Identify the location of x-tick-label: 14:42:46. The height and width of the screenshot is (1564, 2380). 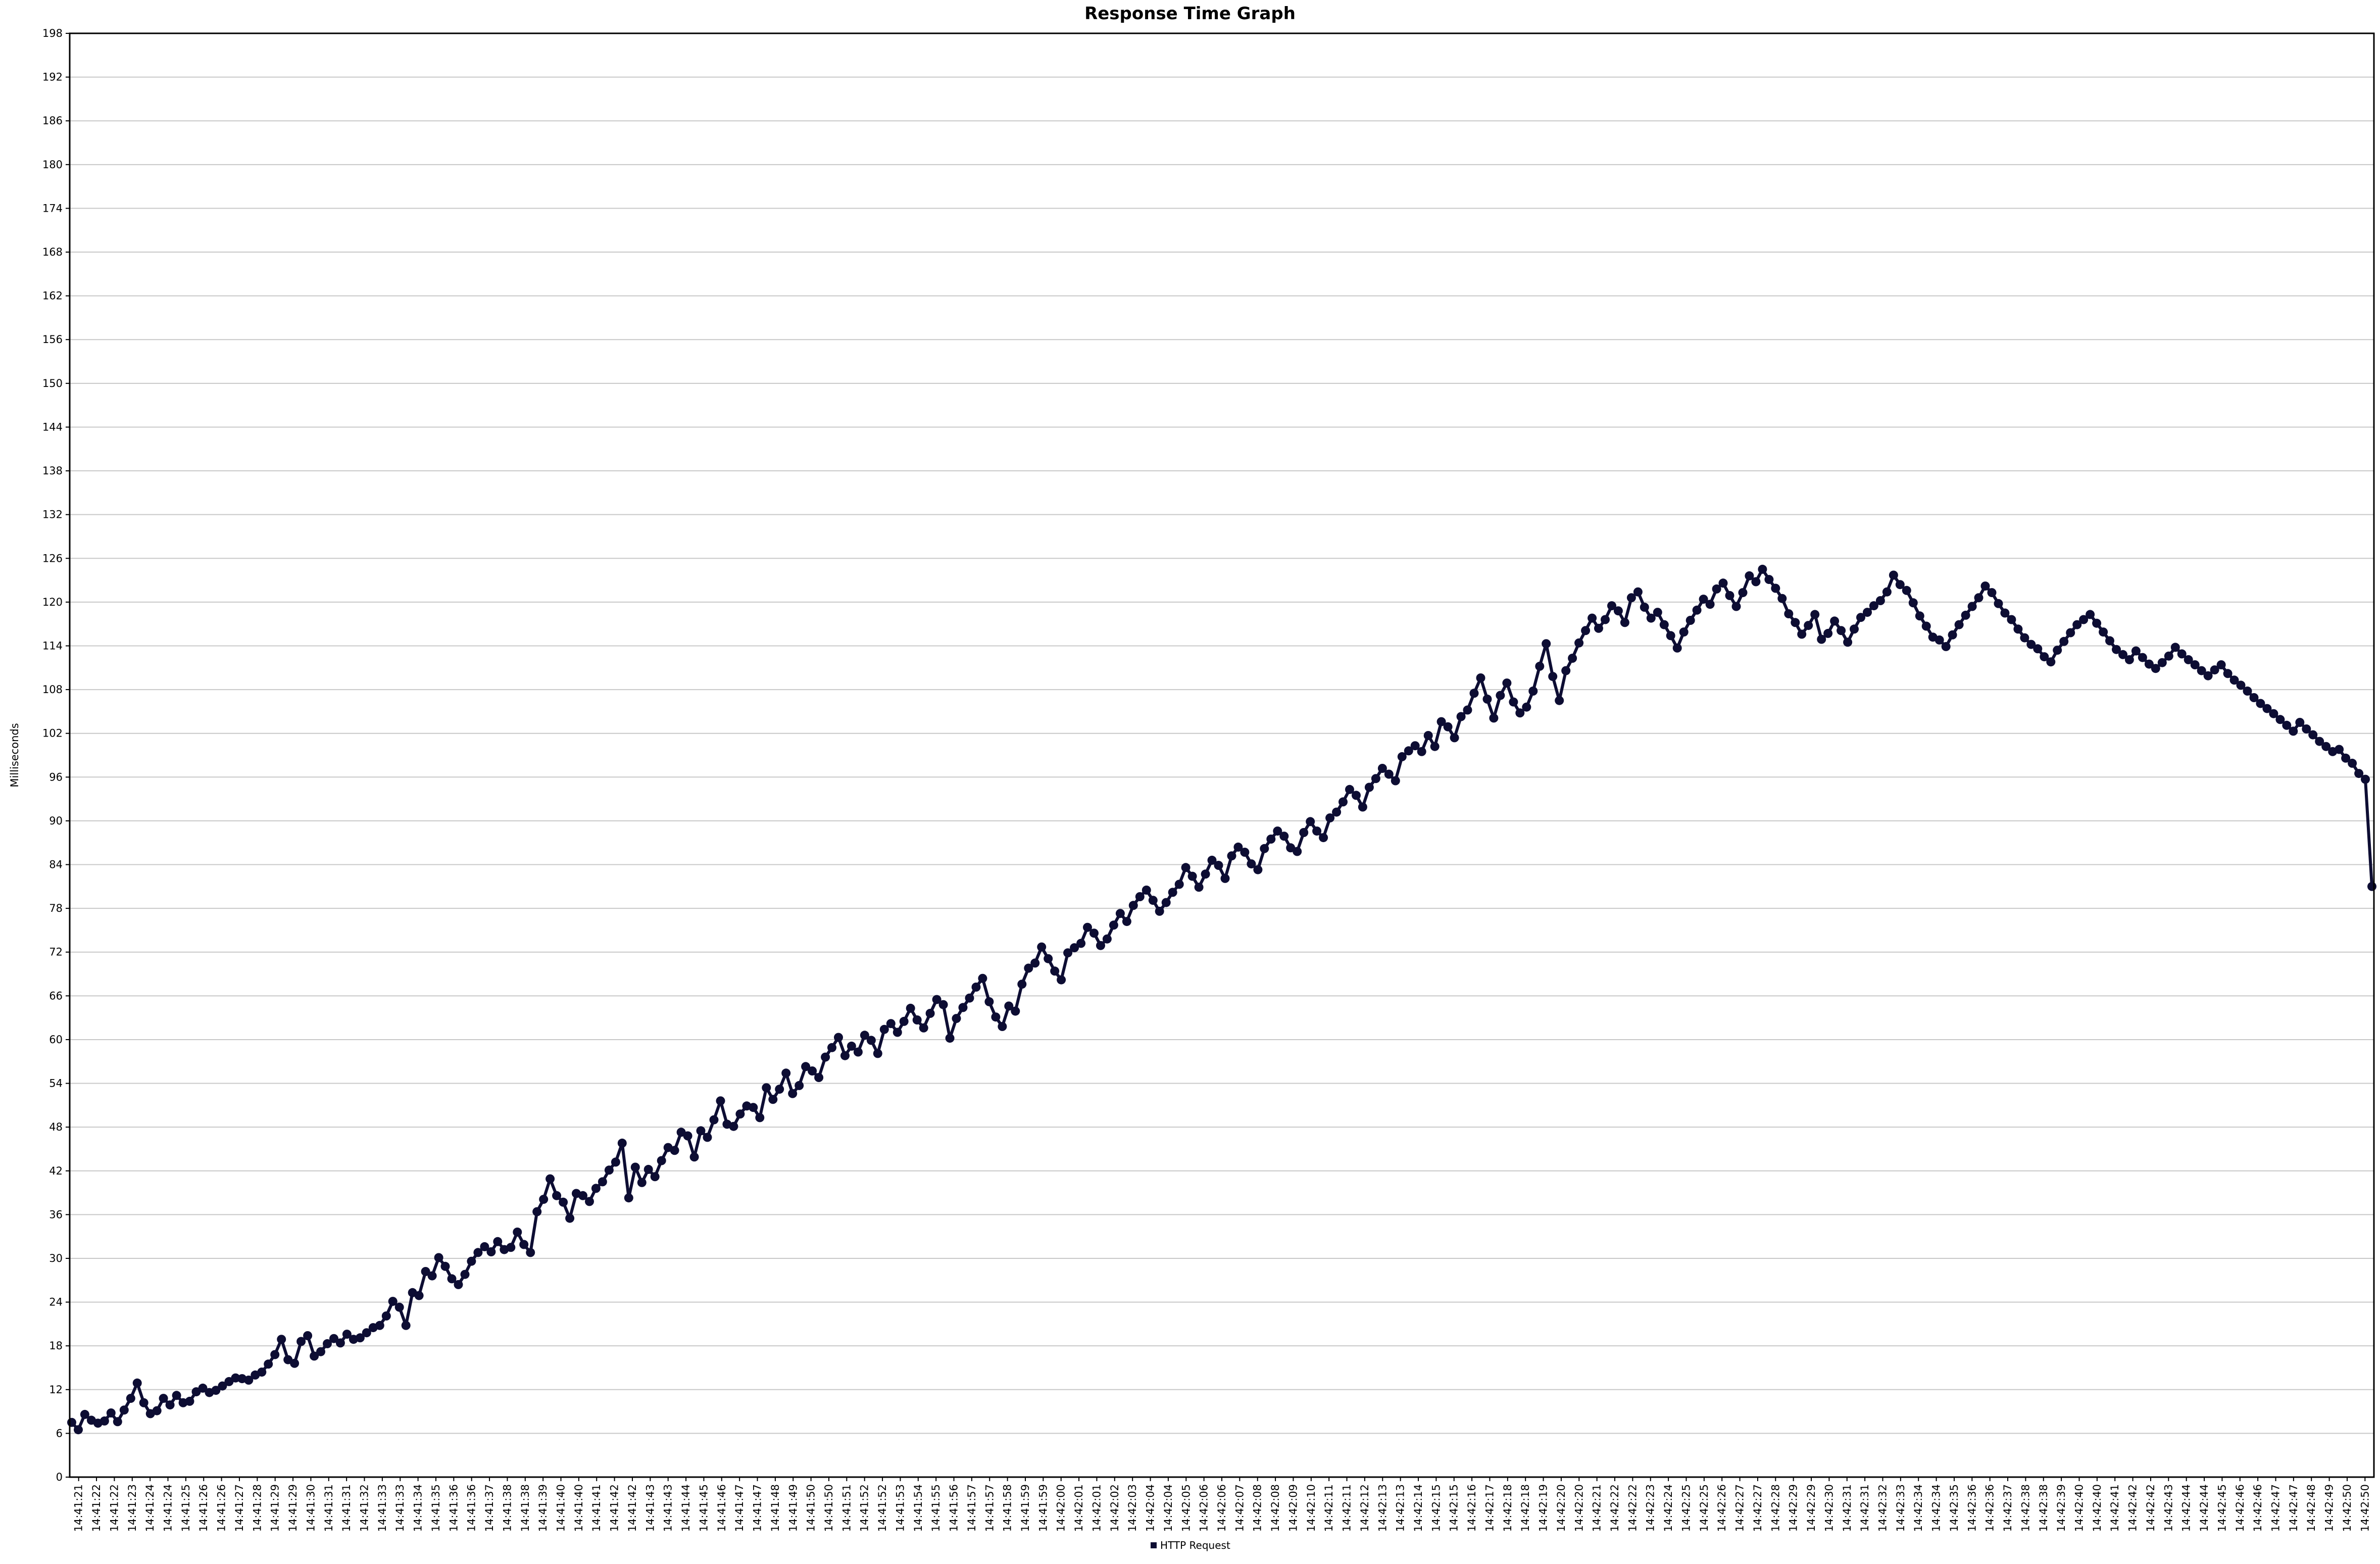
(2258, 1508).